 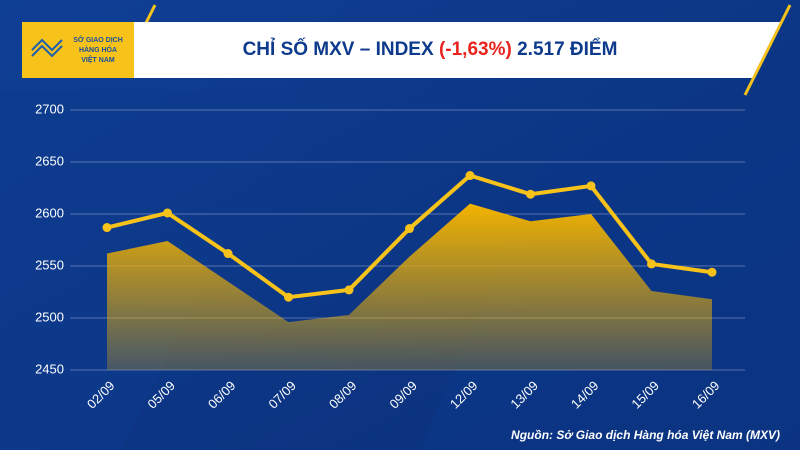 I want to click on title-value: 2.517 ĐIỂM, so click(x=567, y=49).